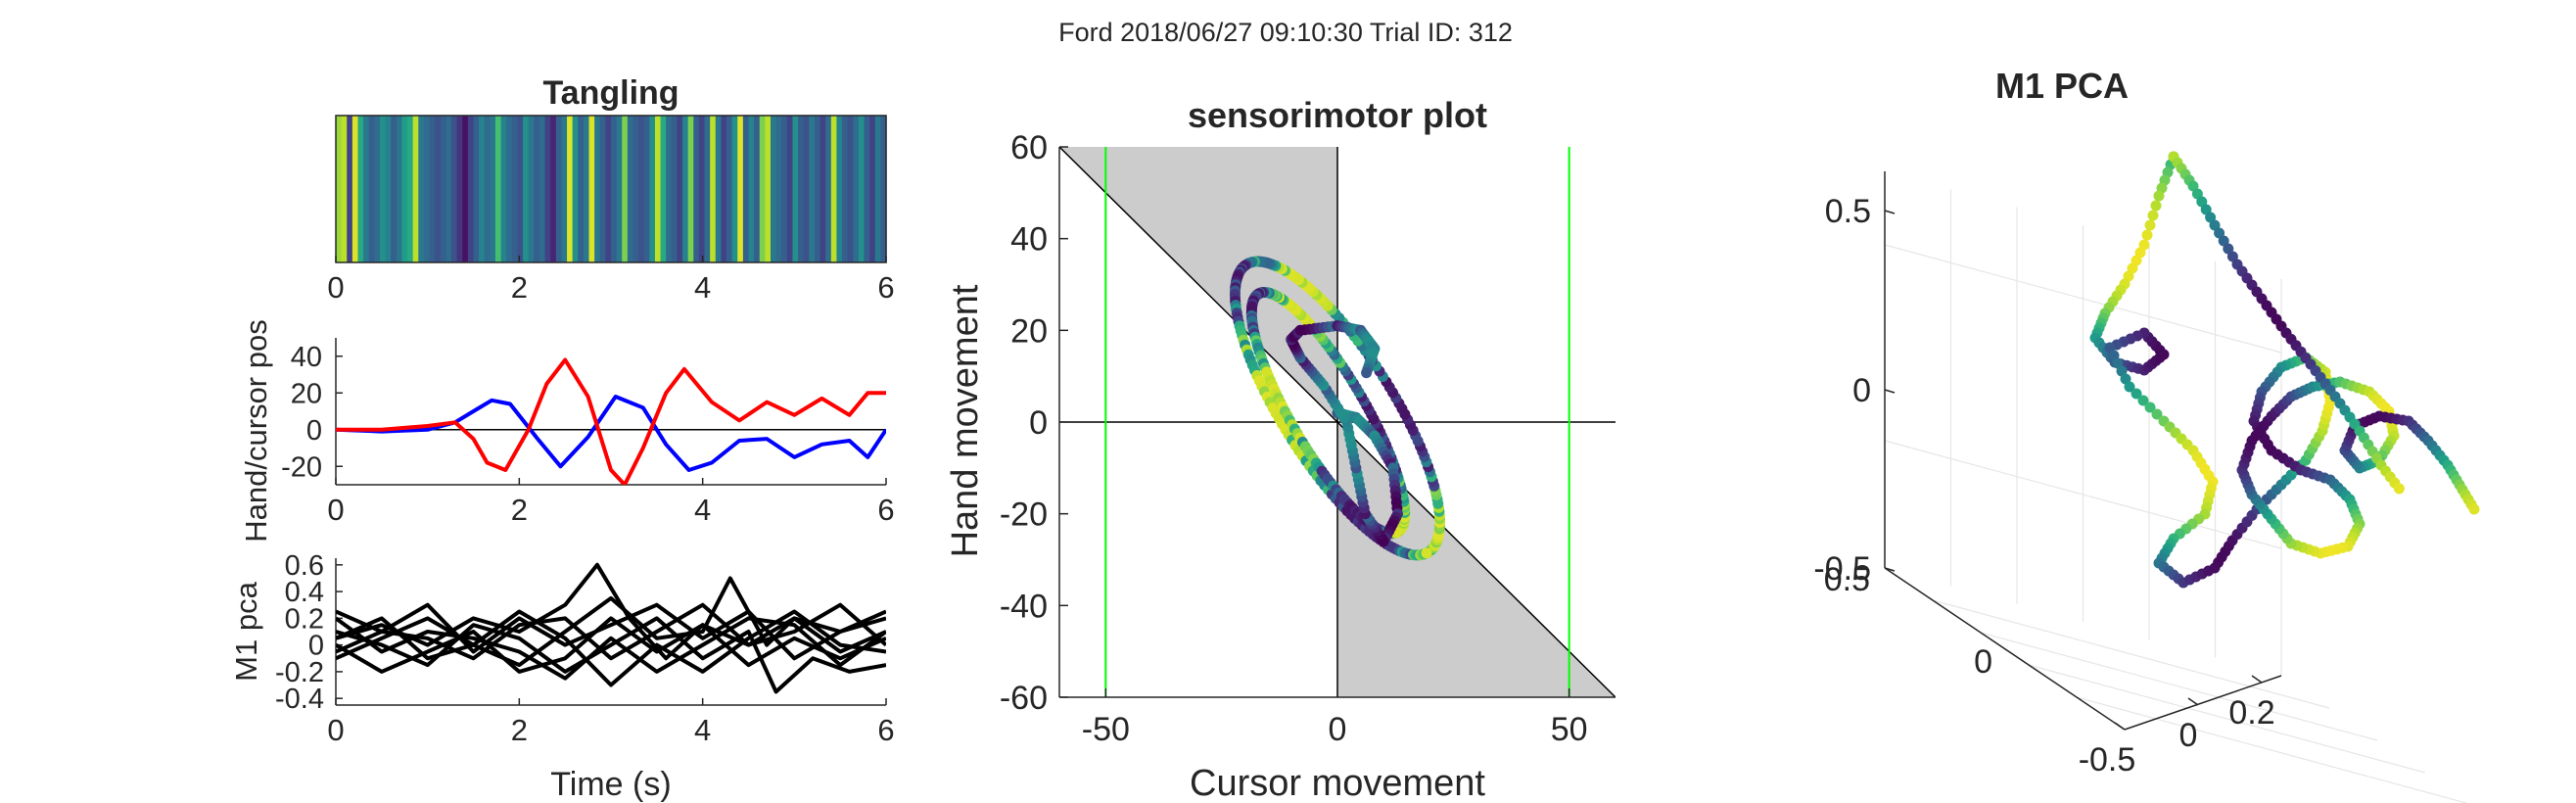 The width and height of the screenshot is (2576, 803). What do you see at coordinates (1367, 373) in the screenshot?
I see `sensorimotor-point` at bounding box center [1367, 373].